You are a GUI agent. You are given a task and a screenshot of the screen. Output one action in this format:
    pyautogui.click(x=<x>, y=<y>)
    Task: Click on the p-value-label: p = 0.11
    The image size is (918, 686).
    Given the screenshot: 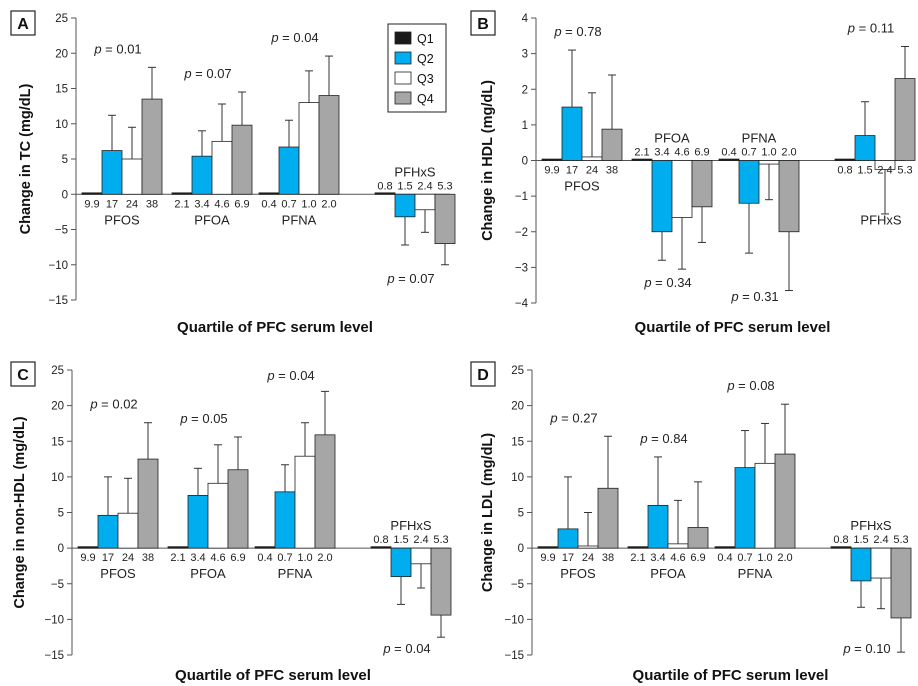 What is the action you would take?
    pyautogui.click(x=870, y=28)
    